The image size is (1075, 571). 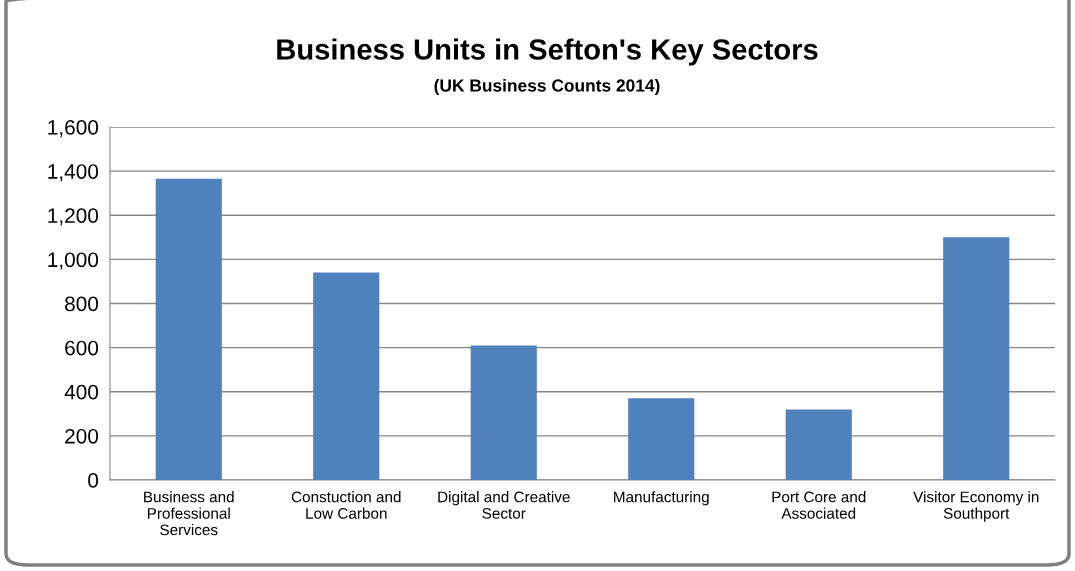 I want to click on y-tick-label: 600, so click(x=82, y=348).